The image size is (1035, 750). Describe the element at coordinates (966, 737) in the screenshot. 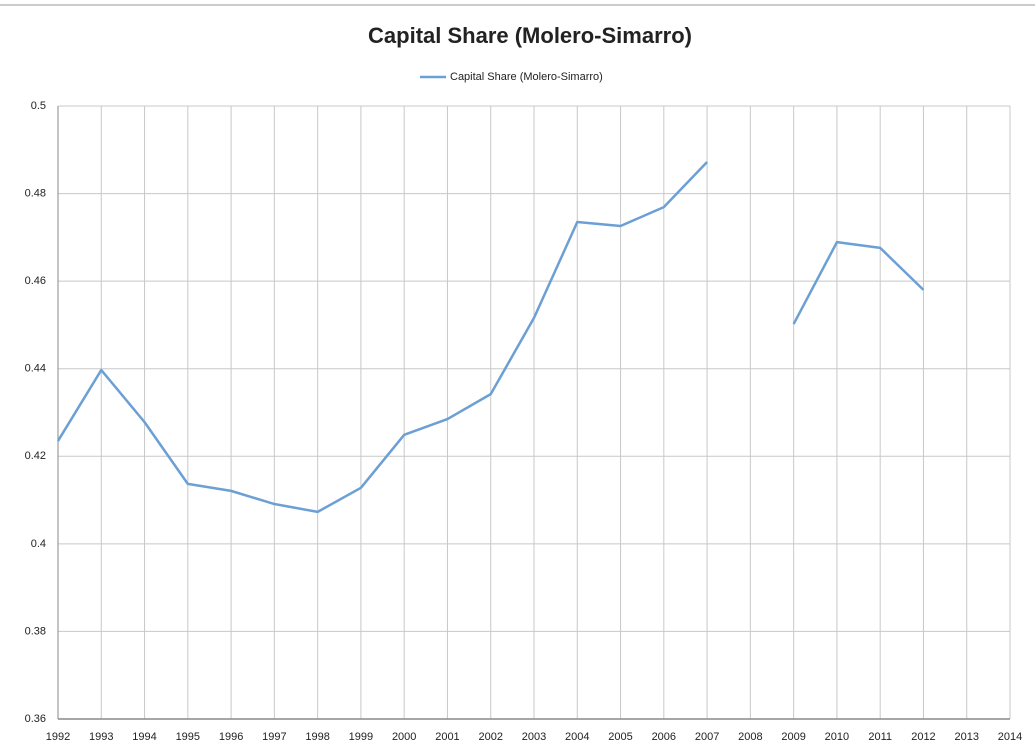

I see `x-tick-label: 2013` at that location.